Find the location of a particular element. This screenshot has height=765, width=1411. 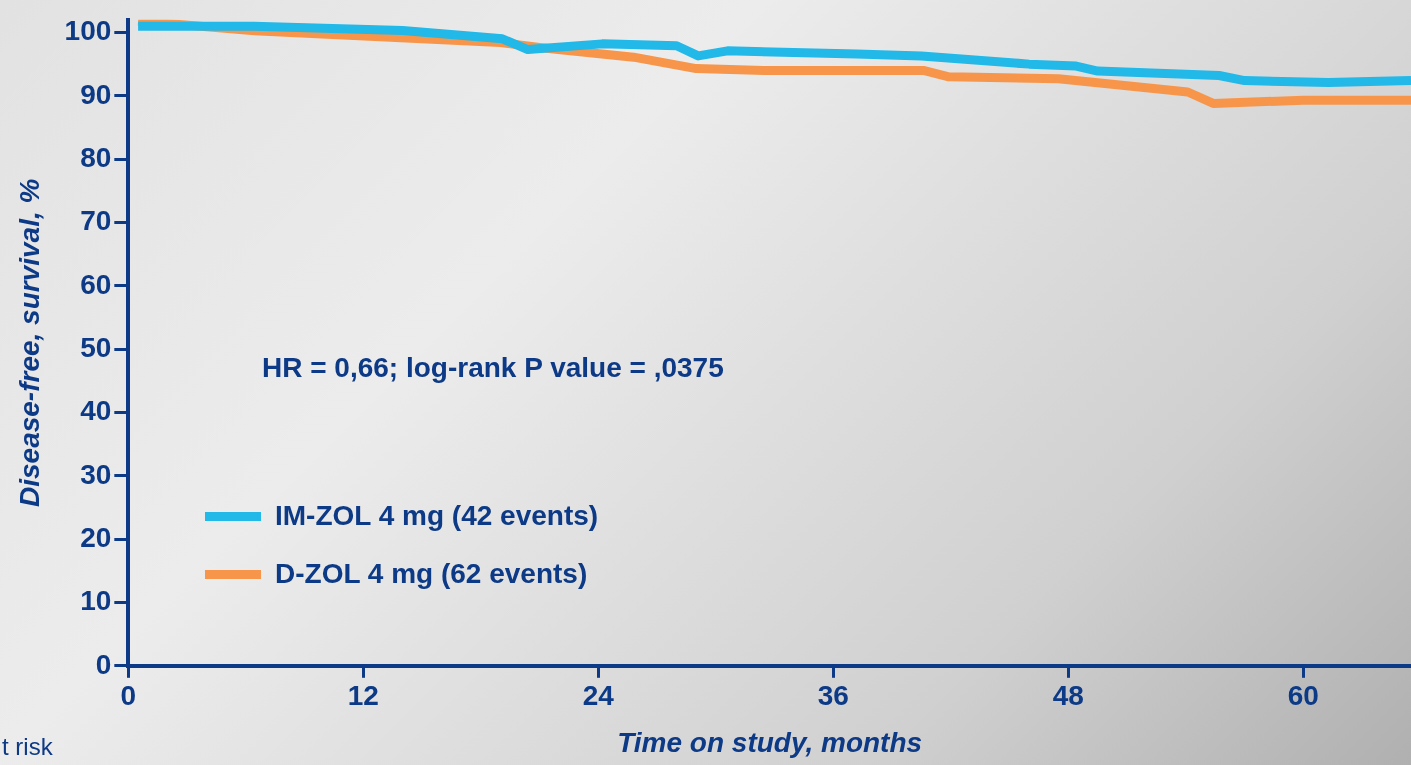

y-tick-label: 100 is located at coordinates (88, 31).